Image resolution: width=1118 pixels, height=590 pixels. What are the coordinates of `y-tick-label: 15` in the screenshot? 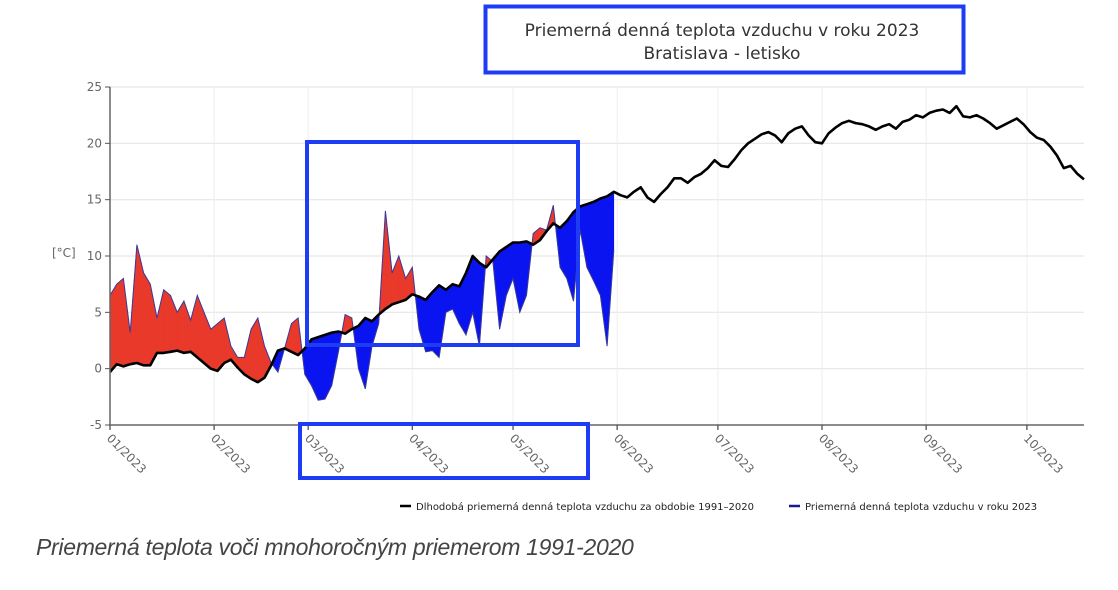 It's located at (94, 200).